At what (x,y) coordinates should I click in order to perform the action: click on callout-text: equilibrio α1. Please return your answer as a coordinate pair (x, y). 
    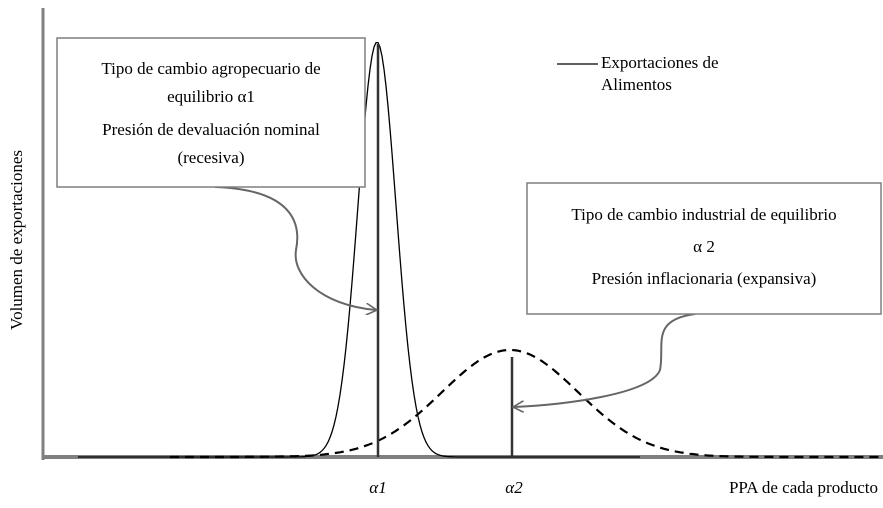
    Looking at the image, I should click on (211, 96).